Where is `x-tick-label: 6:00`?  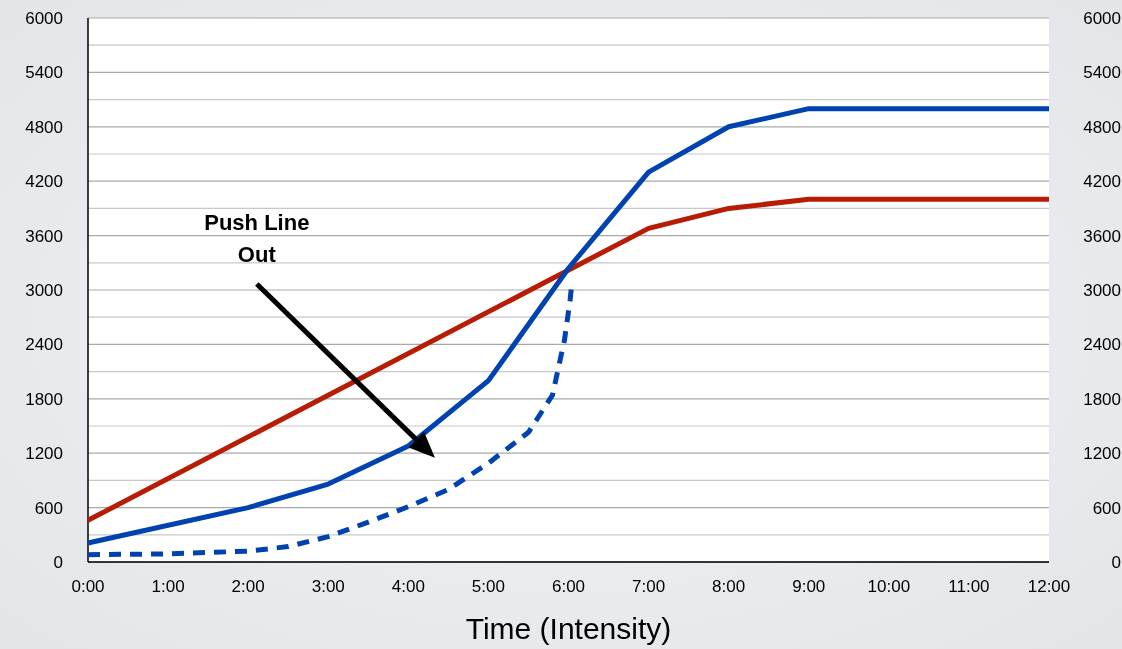 x-tick-label: 6:00 is located at coordinates (568, 586).